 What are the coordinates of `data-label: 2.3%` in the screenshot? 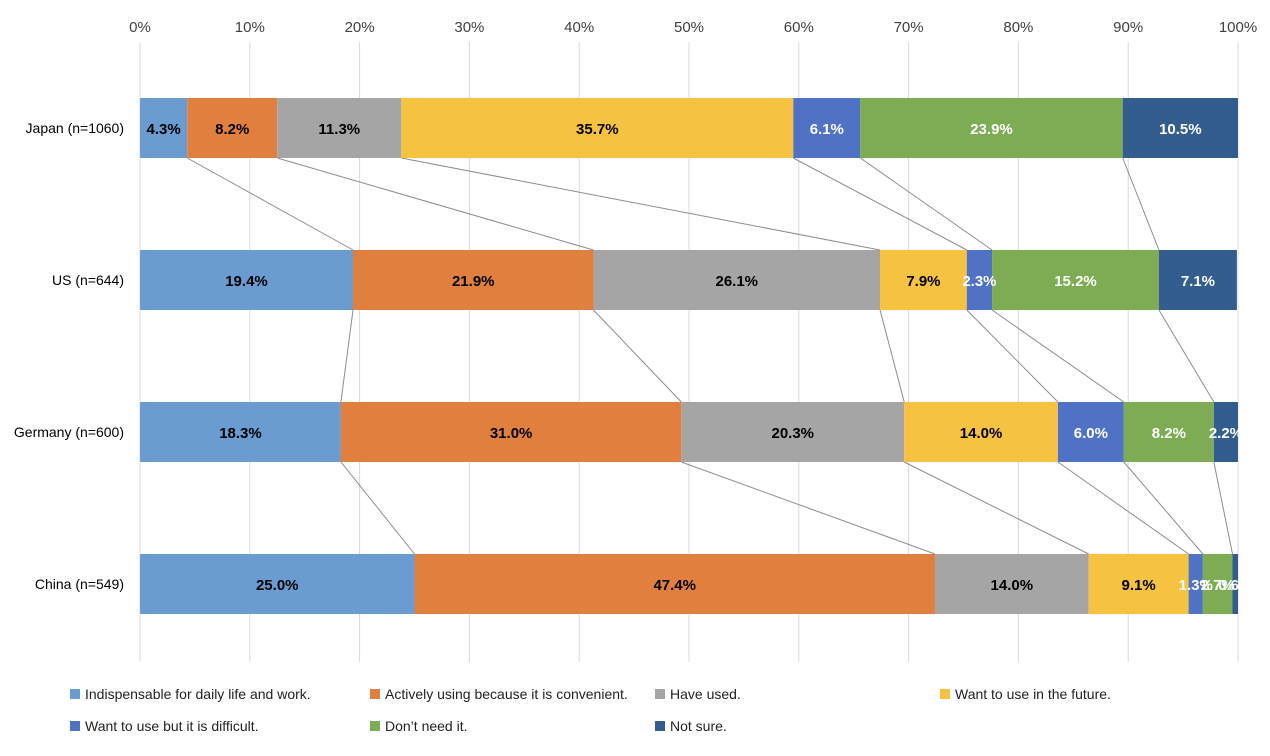 It's located at (979, 281).